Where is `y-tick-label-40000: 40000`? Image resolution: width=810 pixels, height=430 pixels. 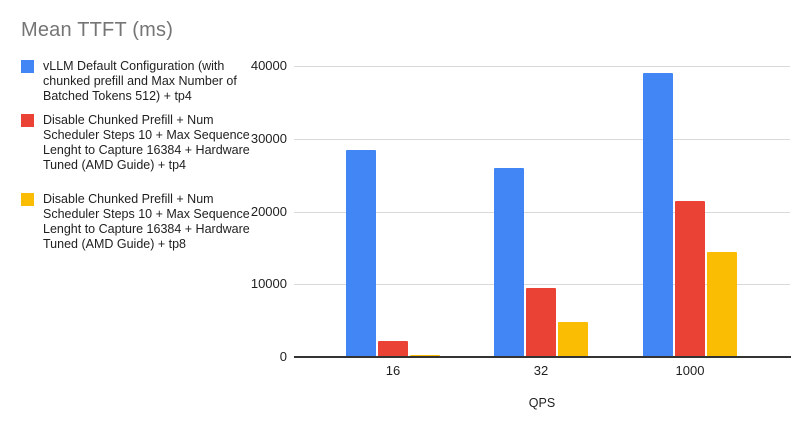 y-tick-label-40000: 40000 is located at coordinates (268, 65).